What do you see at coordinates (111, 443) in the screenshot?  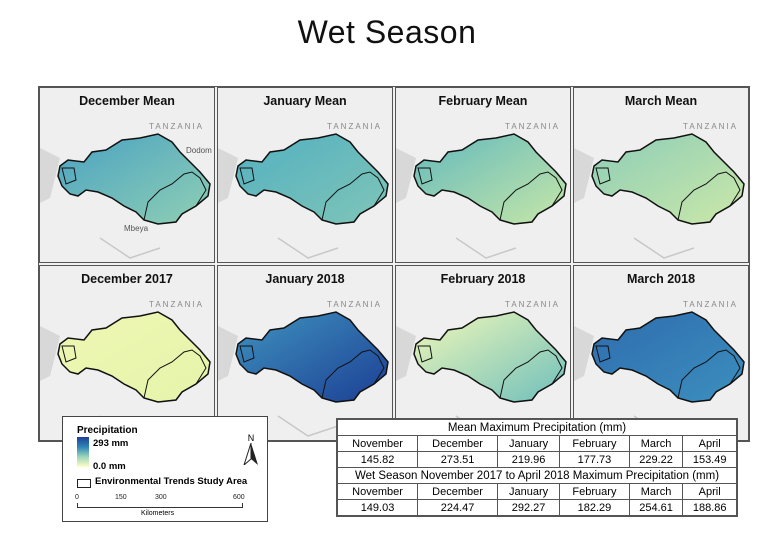 I see `legend-high-value: 293 mm` at bounding box center [111, 443].